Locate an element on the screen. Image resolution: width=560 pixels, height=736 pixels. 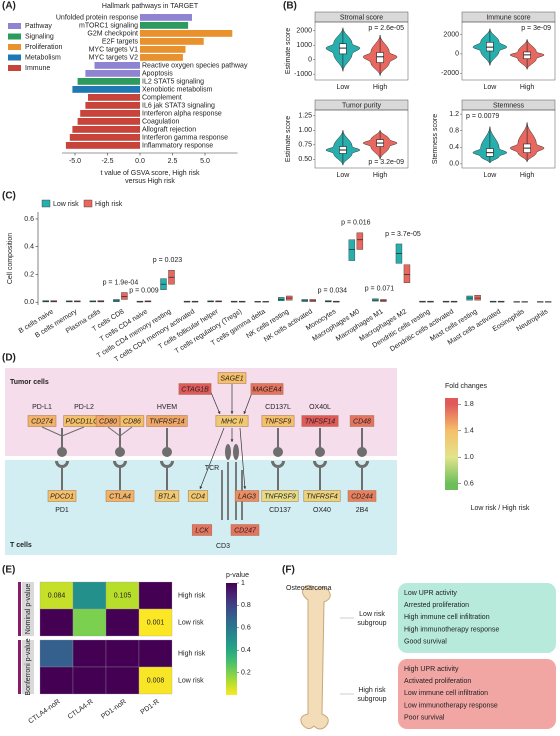
plot-frame is located at coordinates (508, 51).